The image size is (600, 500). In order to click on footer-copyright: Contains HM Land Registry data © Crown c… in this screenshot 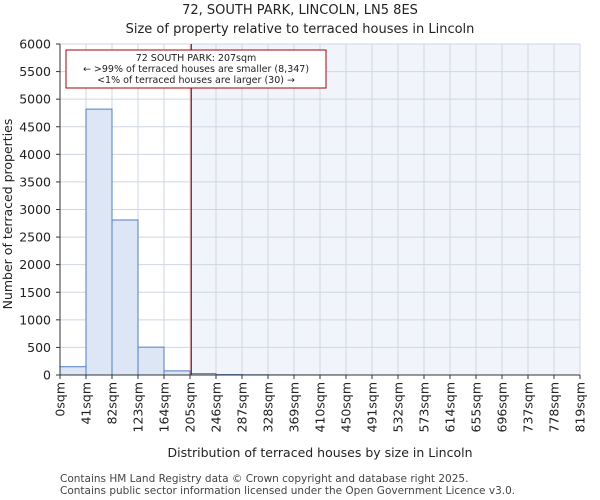, I will do `click(264, 479)`.